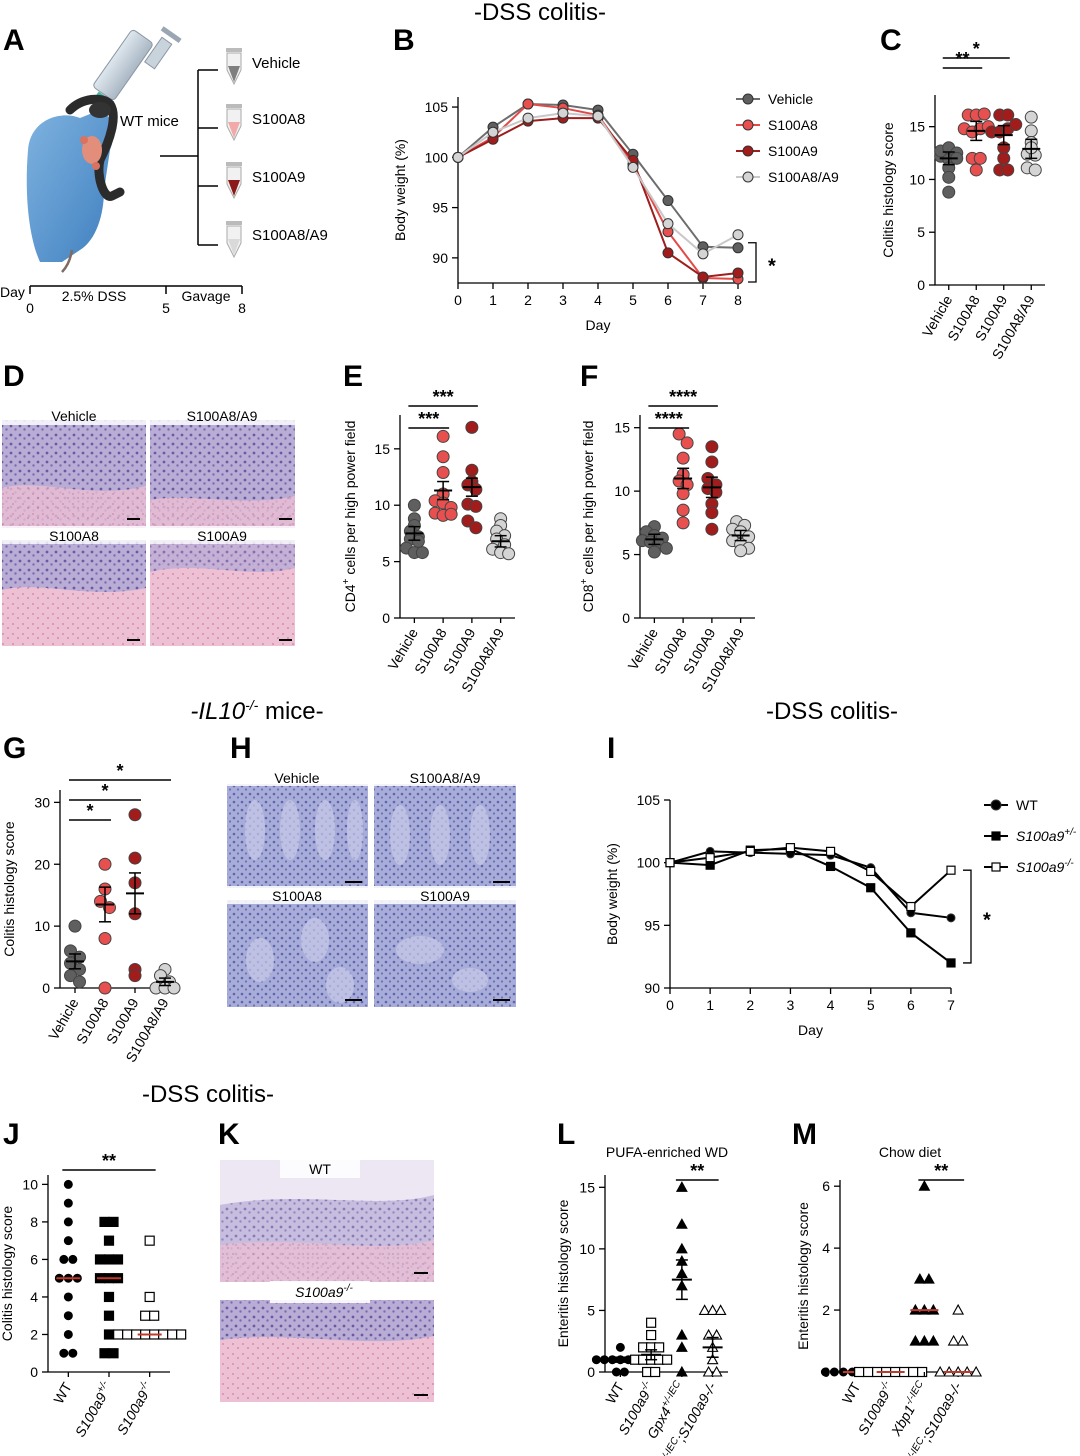  Describe the element at coordinates (252, 705) in the screenshot. I see `il10-title-sup: -/-` at that location.